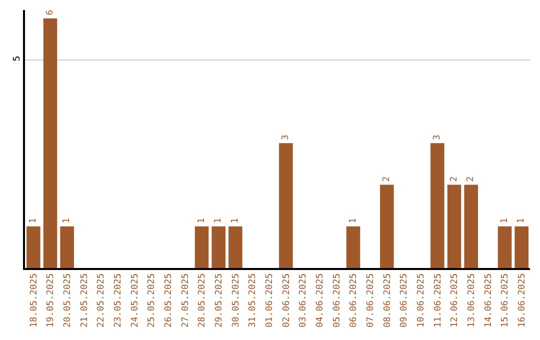 This screenshot has height=340, width=540. I want to click on x-tick-label: 30.05.2025, so click(236, 300).